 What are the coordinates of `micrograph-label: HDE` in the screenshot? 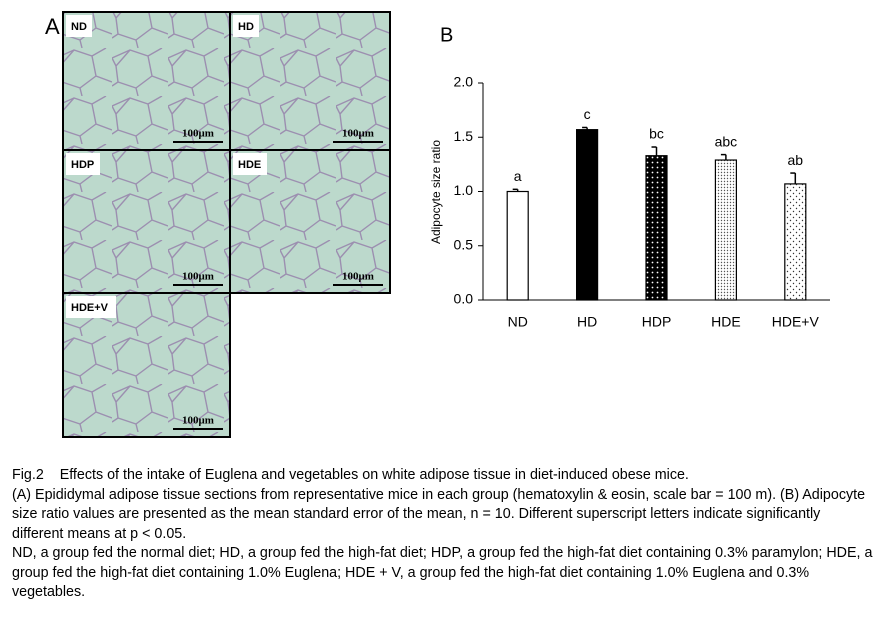 It's located at (249, 165).